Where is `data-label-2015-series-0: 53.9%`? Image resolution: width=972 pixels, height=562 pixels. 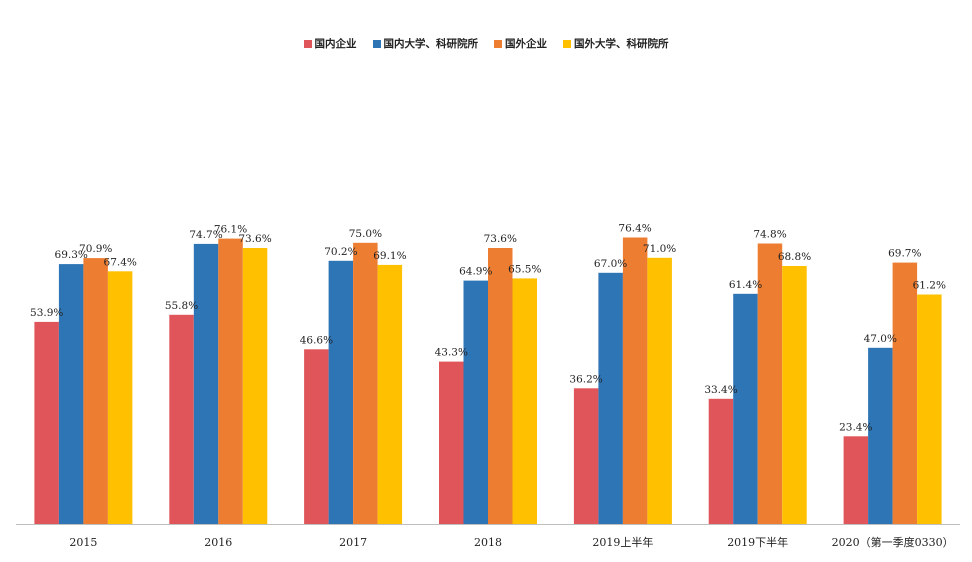
data-label-2015-series-0: 53.9% is located at coordinates (46, 313).